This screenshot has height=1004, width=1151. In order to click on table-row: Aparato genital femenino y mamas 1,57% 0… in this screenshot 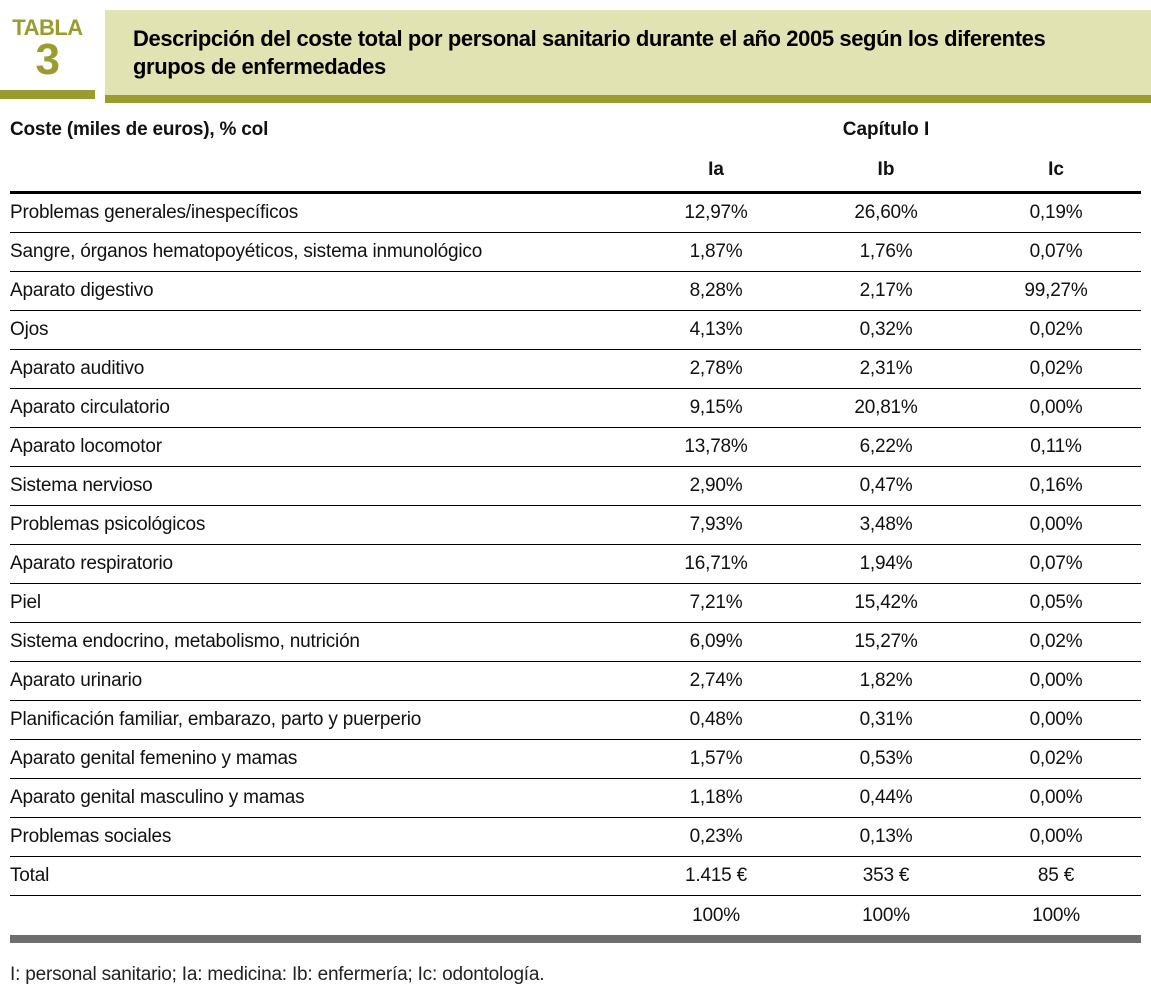, I will do `click(575, 759)`.